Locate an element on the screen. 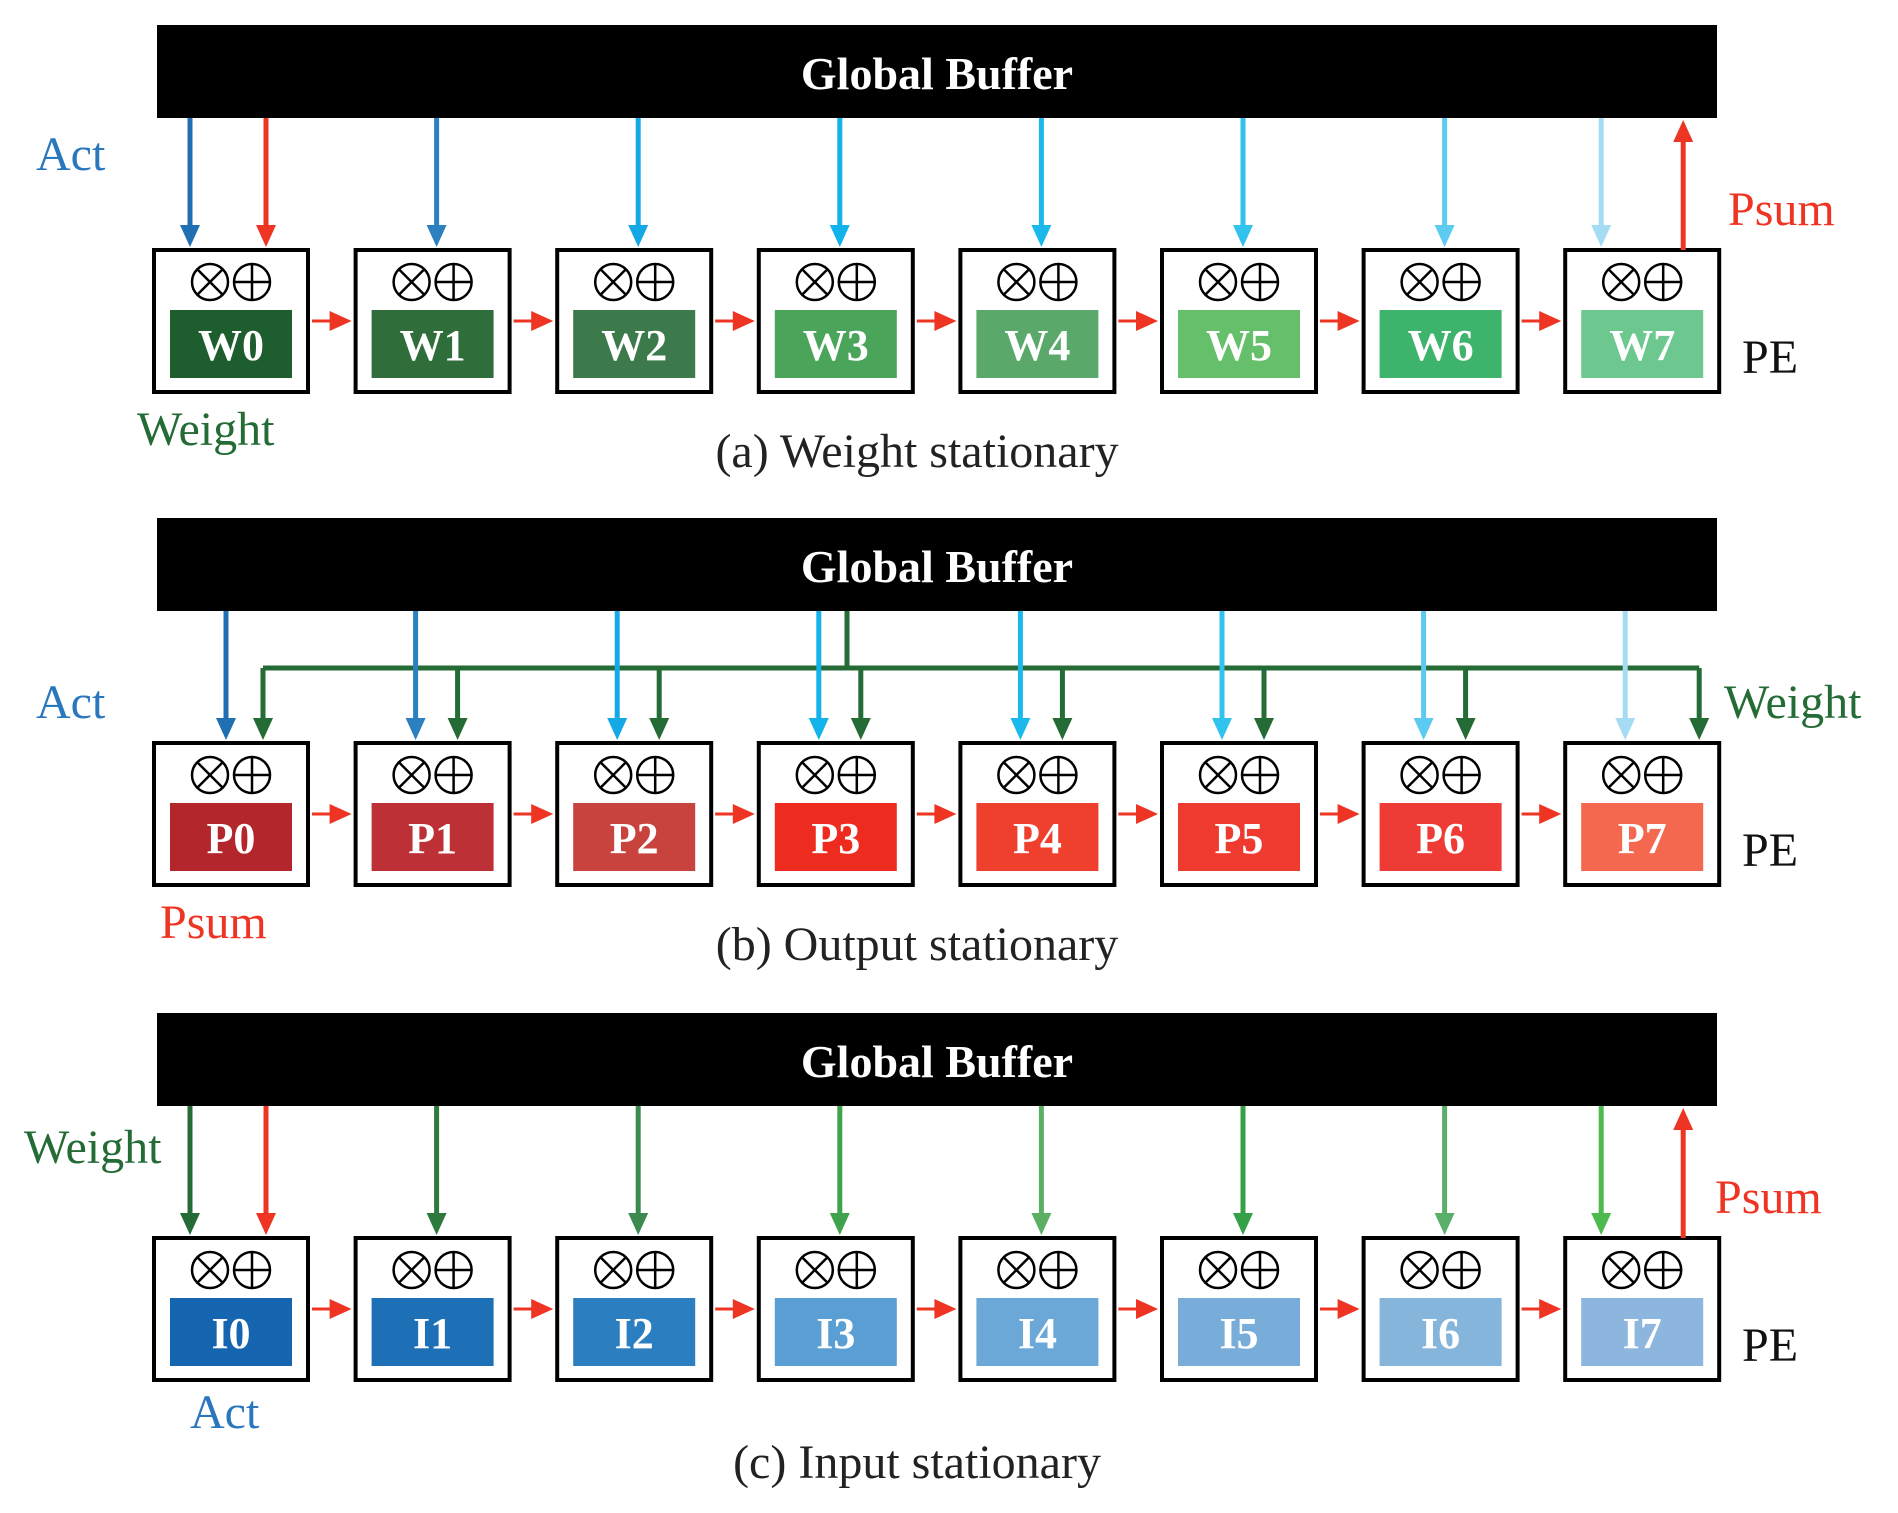 This screenshot has height=1513, width=1898. pe-label: P7 is located at coordinates (1642, 838).